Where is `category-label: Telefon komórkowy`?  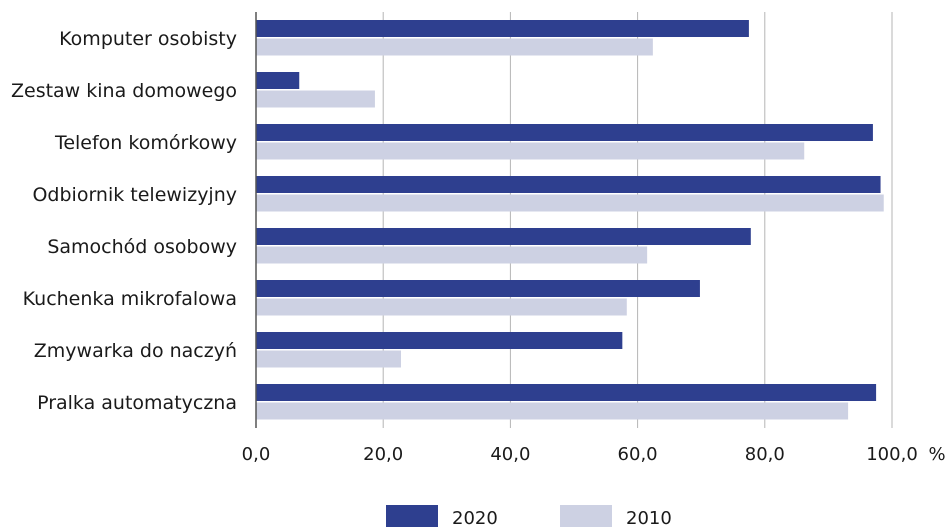 category-label: Telefon komórkowy is located at coordinates (145, 143).